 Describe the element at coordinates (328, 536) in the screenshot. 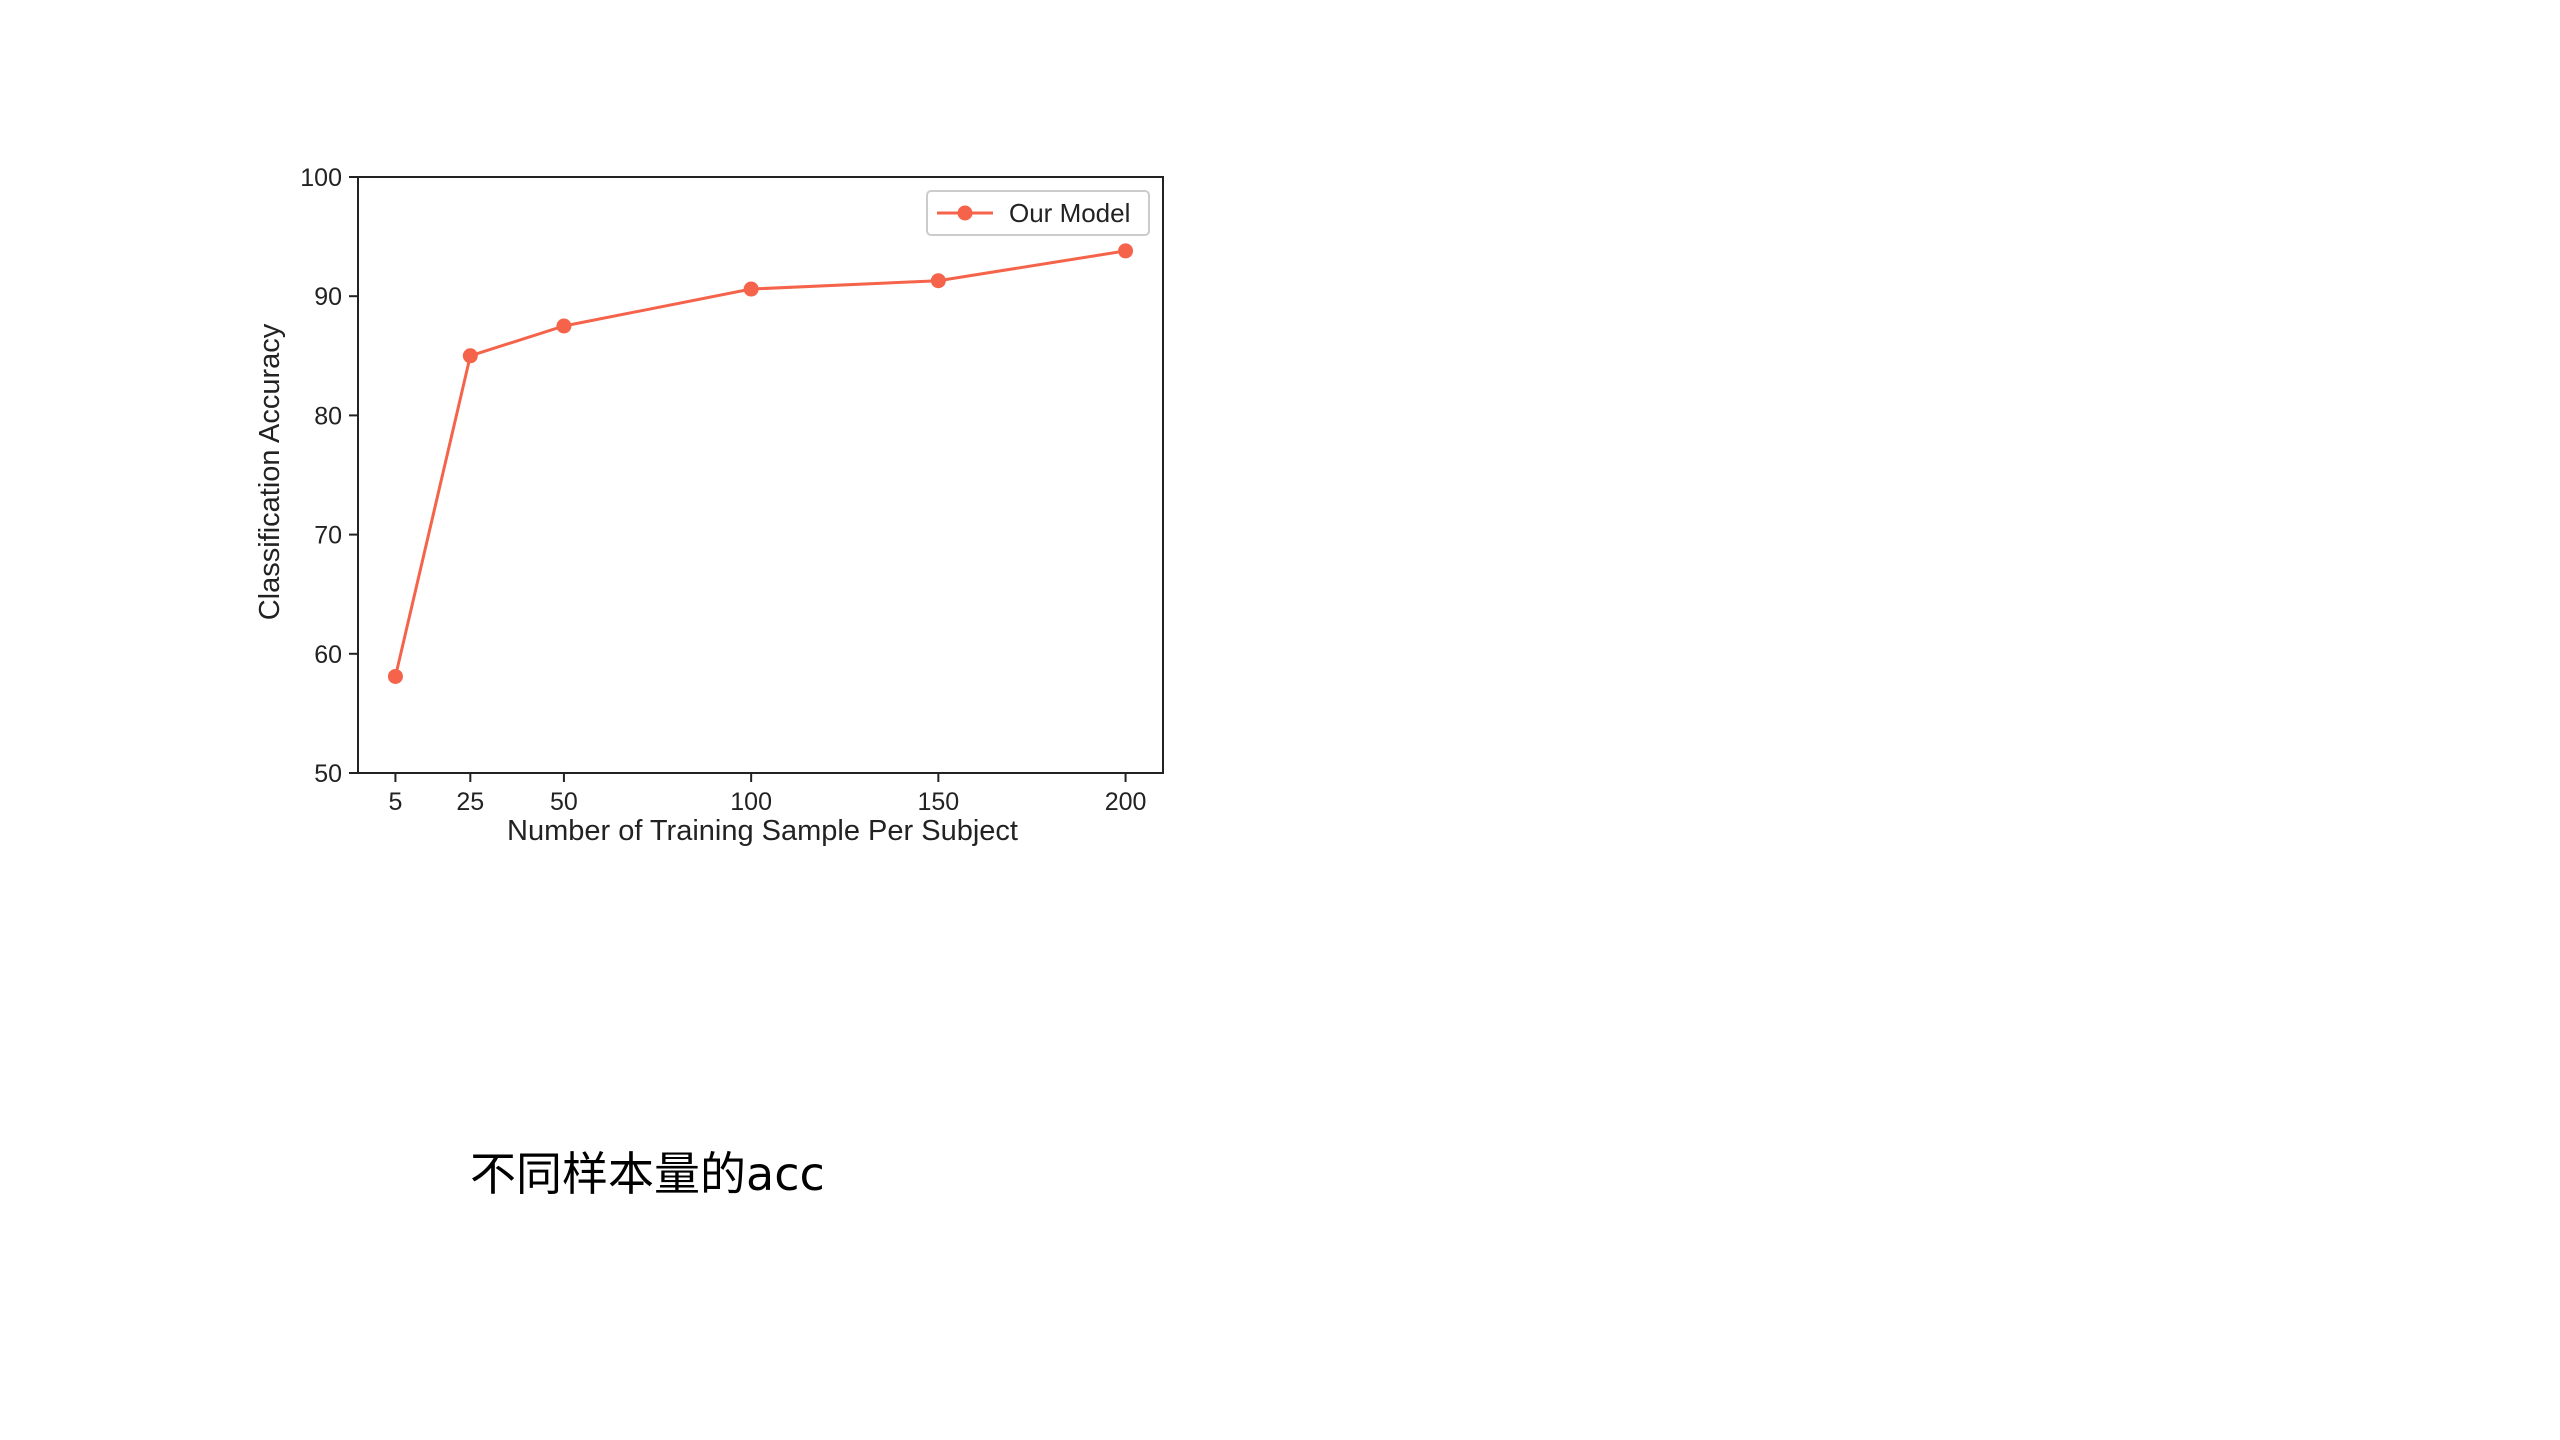

I see `y-tick-label: 70` at that location.